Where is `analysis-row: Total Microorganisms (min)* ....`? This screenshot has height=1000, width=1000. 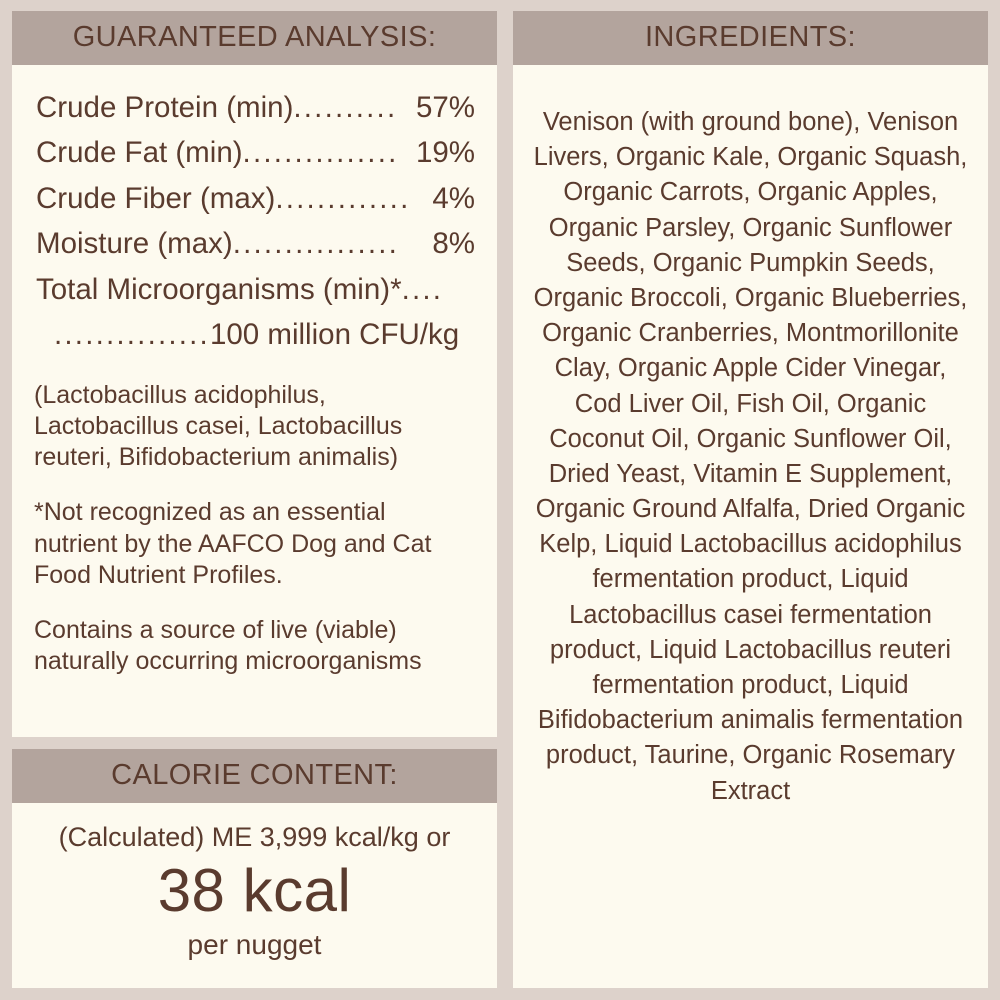
analysis-row: Total Microorganisms (min)* .... is located at coordinates (255, 289).